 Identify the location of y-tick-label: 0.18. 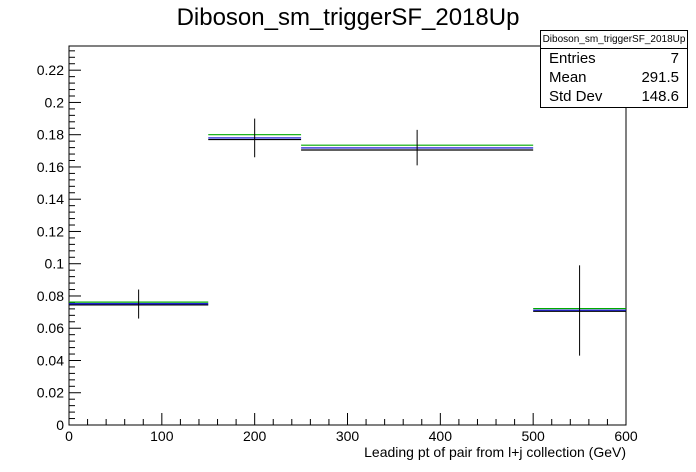
(50, 135).